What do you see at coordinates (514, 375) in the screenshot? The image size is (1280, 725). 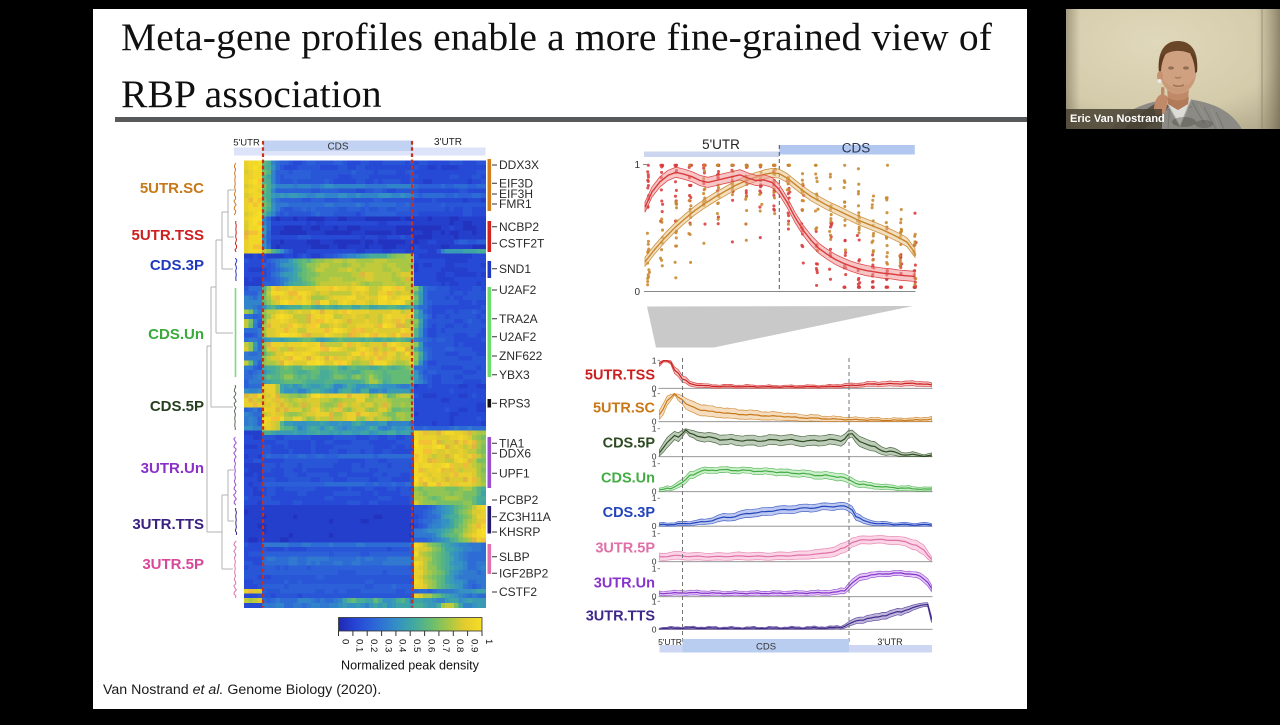 I see `svg-text: YBX3` at bounding box center [514, 375].